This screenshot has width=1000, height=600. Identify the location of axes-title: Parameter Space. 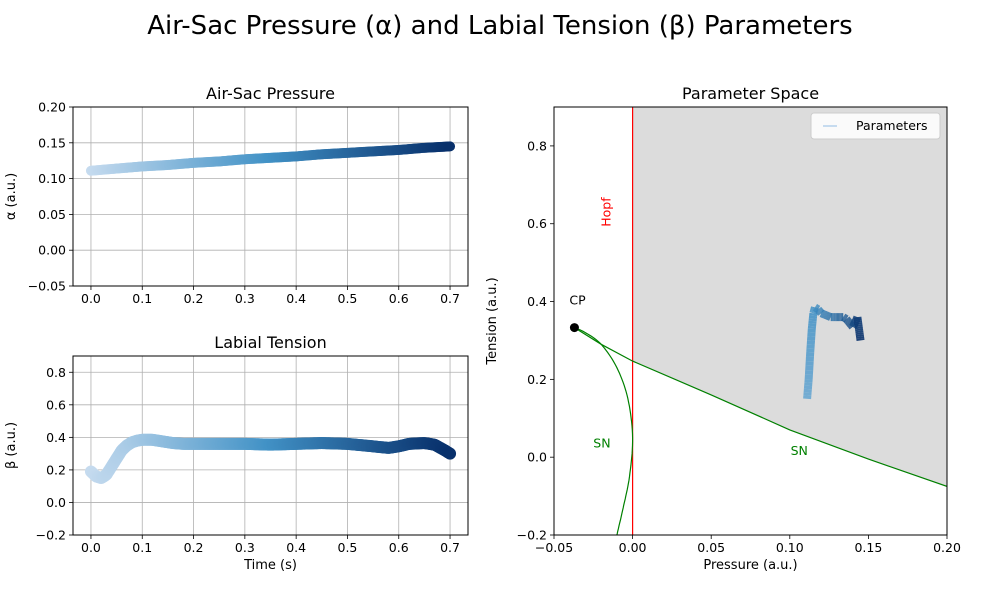
(750, 93).